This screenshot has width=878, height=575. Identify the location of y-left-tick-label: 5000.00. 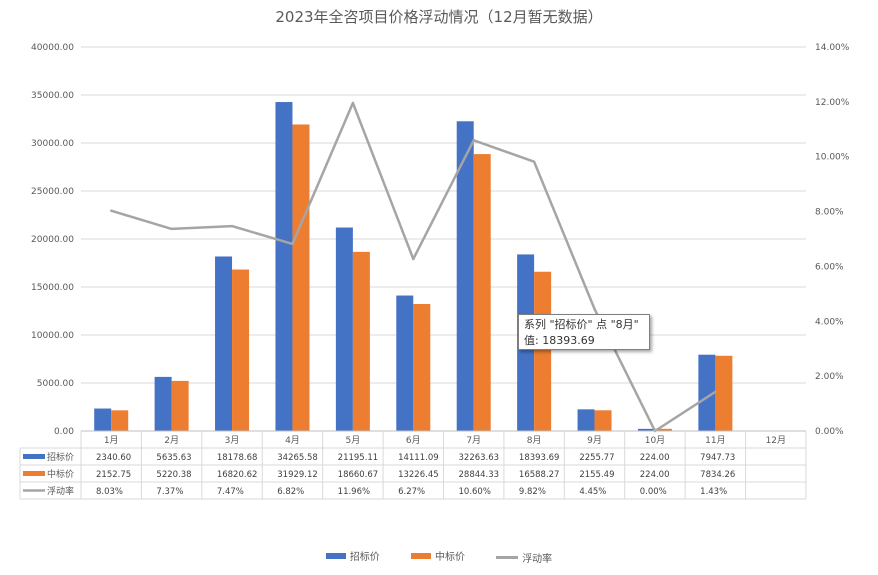
(55, 384).